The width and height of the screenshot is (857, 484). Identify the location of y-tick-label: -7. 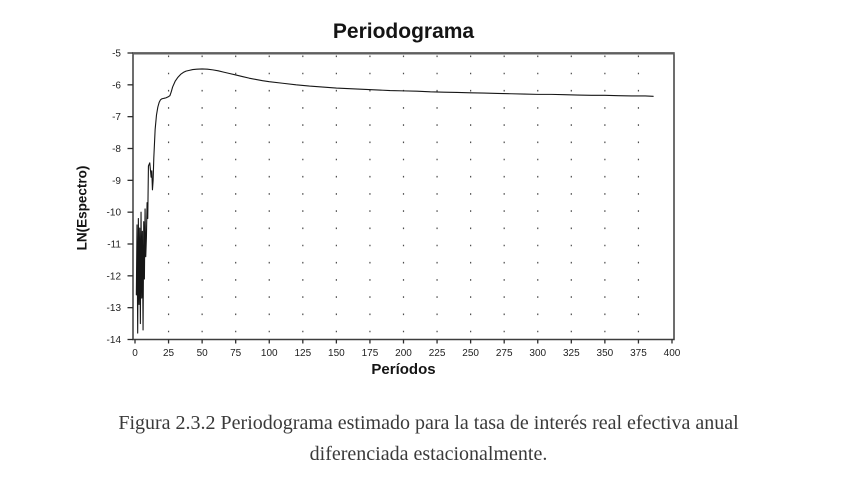
(116, 117).